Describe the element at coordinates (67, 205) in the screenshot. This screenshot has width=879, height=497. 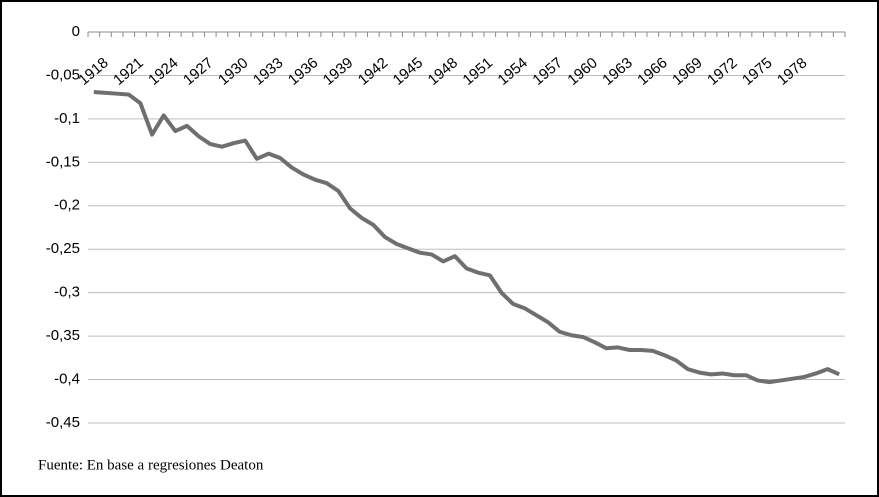
I see `y-tick-label: -0,2` at that location.